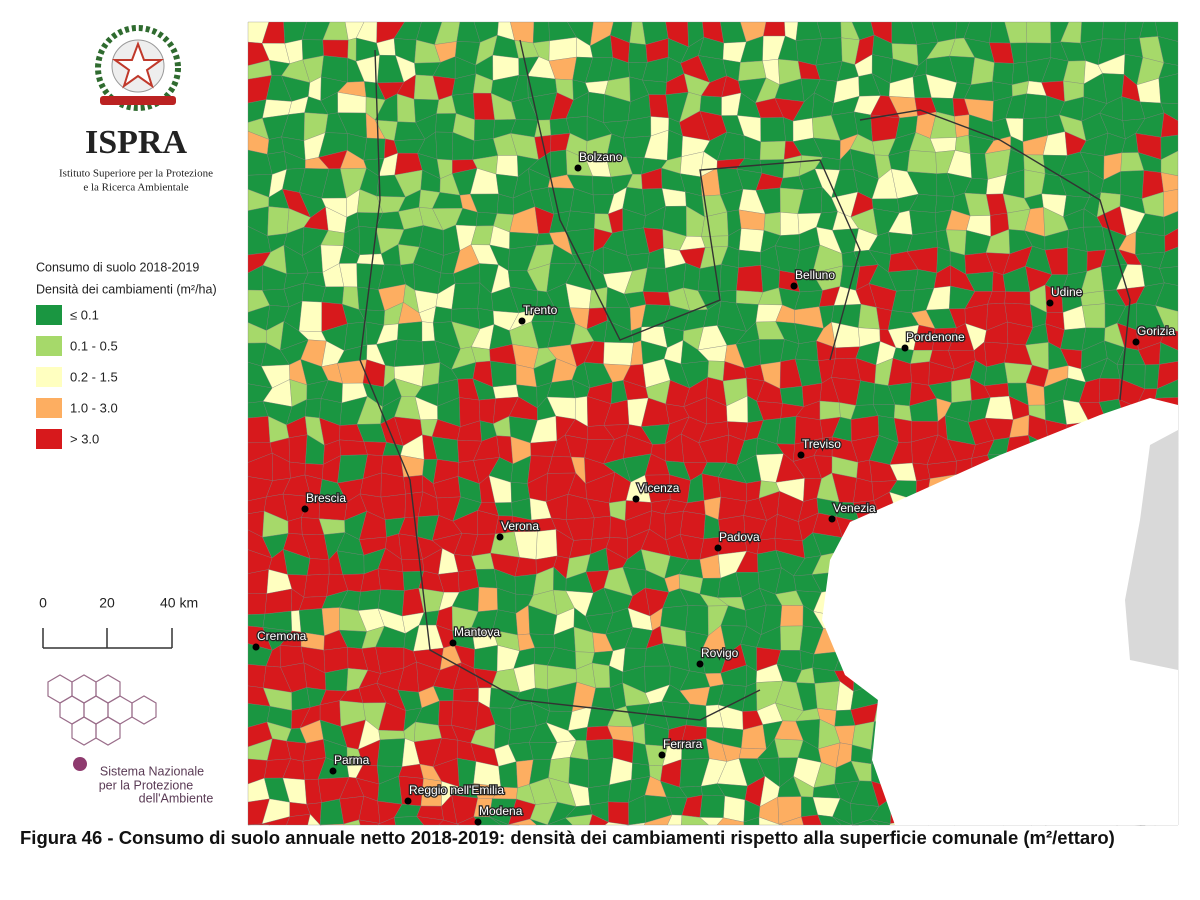  I want to click on legend-label: 0.2 - 1.5, so click(94, 376).